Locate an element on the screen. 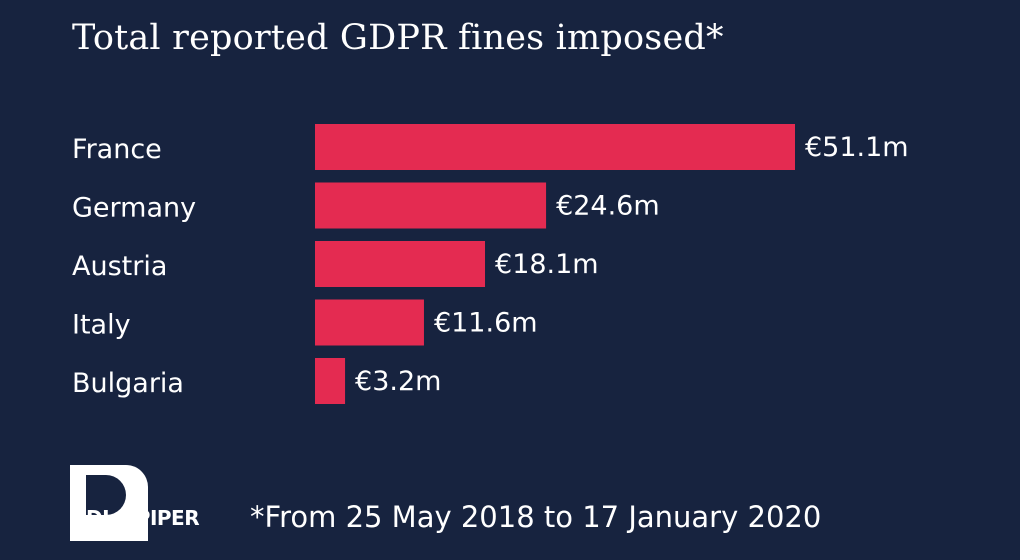  value-label: €3.2m is located at coordinates (398, 381).